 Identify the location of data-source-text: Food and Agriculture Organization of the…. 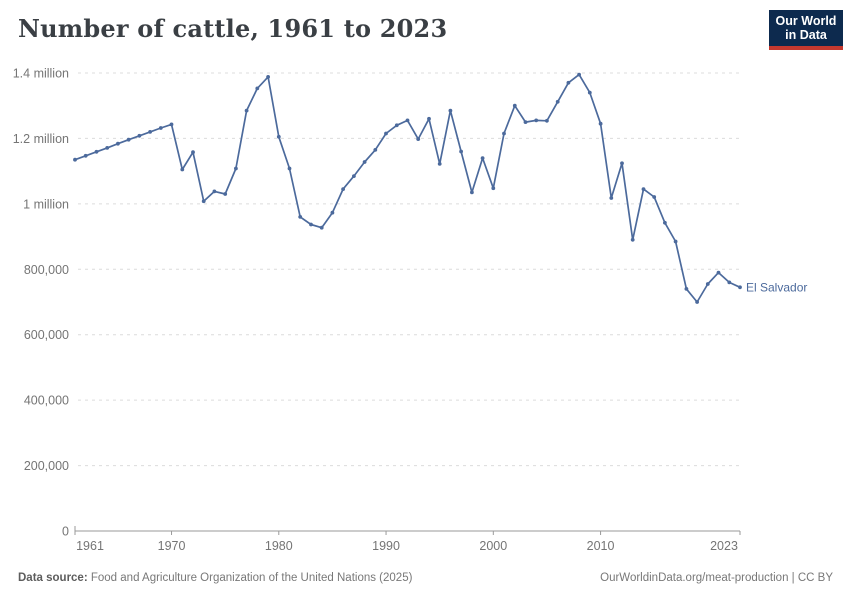
(250, 578).